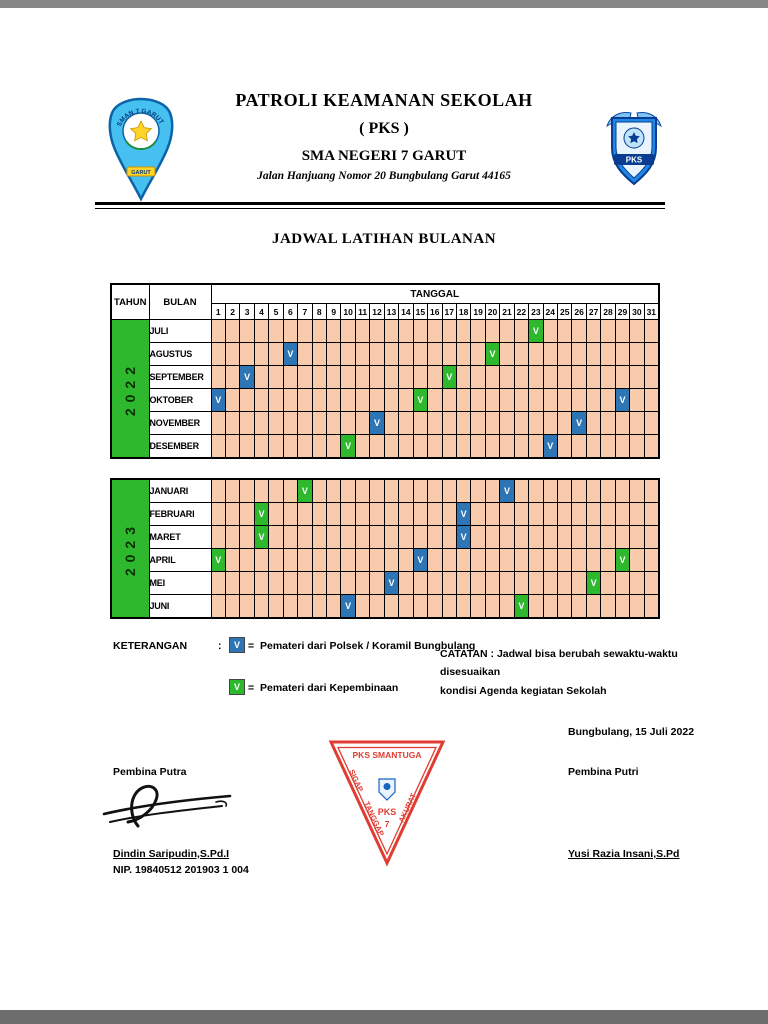  What do you see at coordinates (634, 159) in the screenshot?
I see `badge-banner` at bounding box center [634, 159].